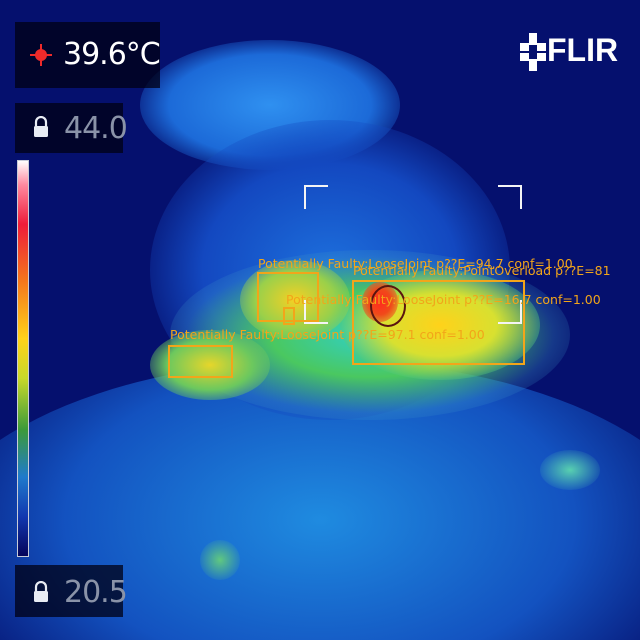 Image resolution: width=640 pixels, height=640 pixels. I want to click on spot-temperature-panel: 39.6°C, so click(87, 55).